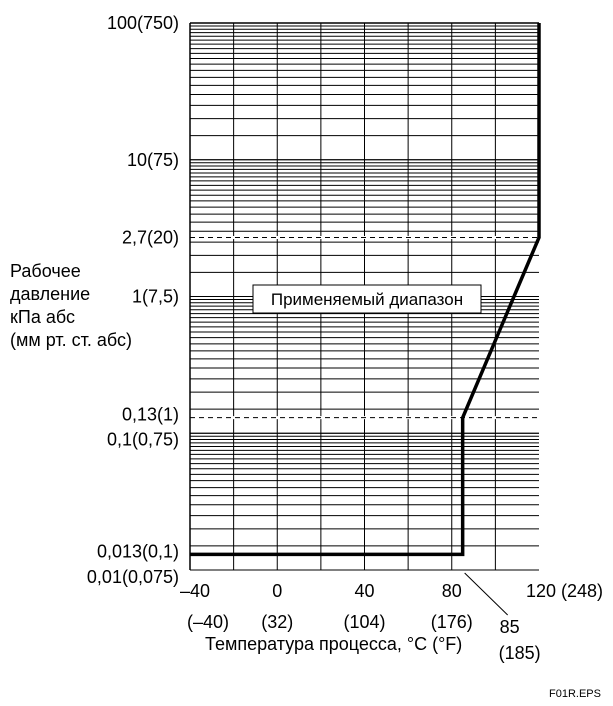 Image resolution: width=613 pixels, height=706 pixels. I want to click on y-axis-title-line: кПа абс, so click(42, 317).